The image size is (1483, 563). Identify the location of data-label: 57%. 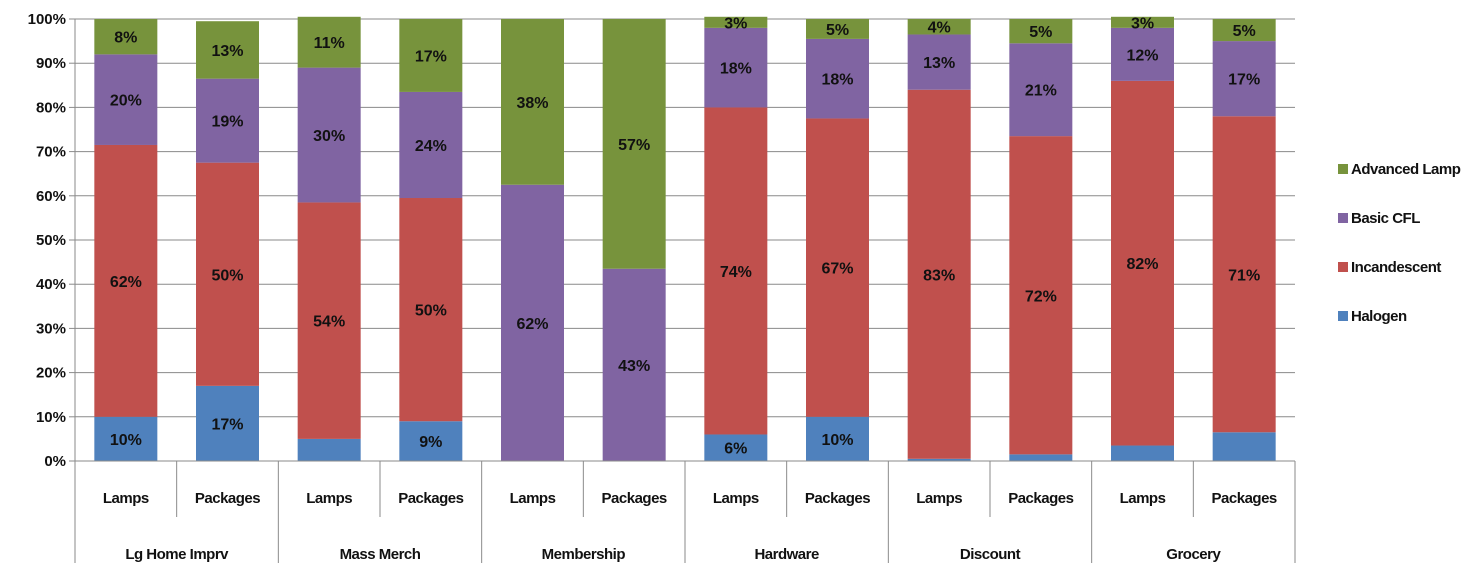
(634, 145).